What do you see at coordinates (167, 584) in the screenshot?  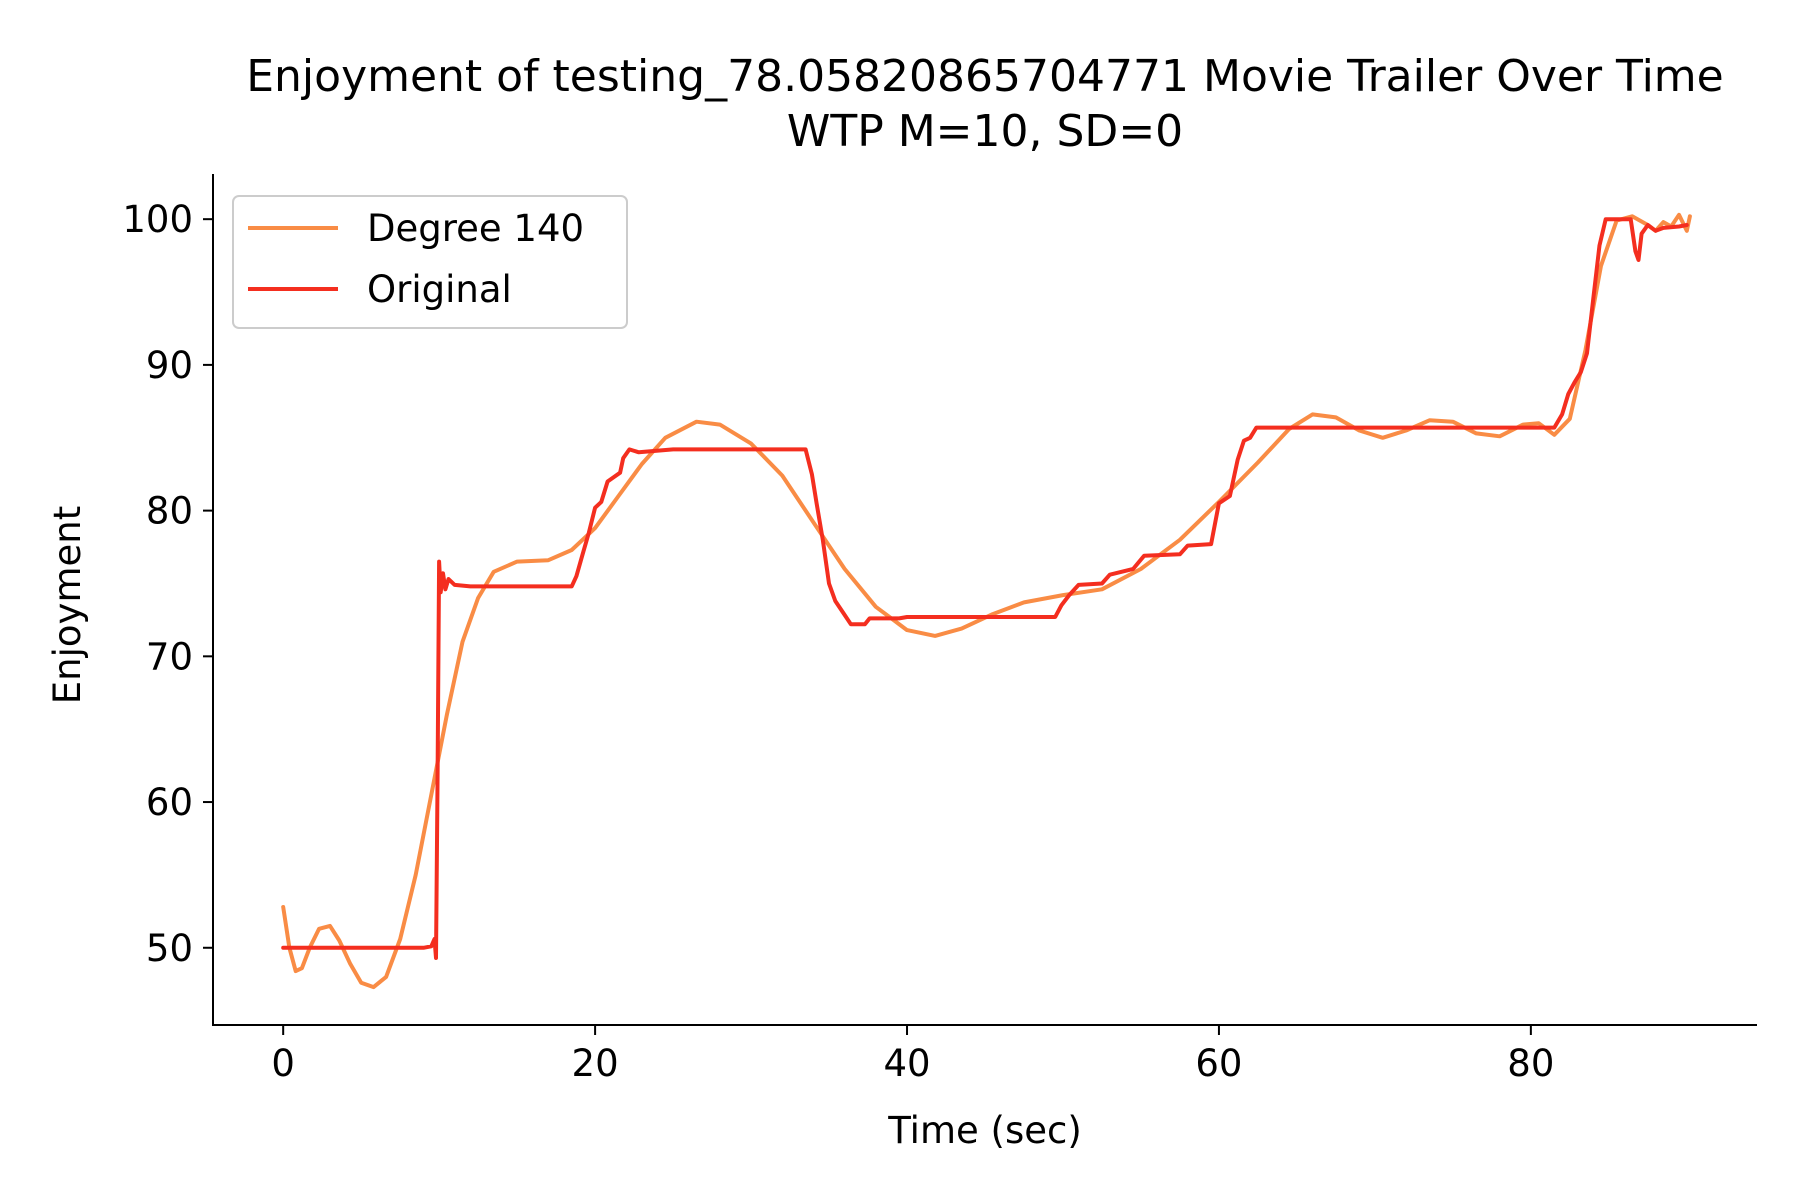 I see `y-axis-ticks: 50 60 70 80 90 100` at bounding box center [167, 584].